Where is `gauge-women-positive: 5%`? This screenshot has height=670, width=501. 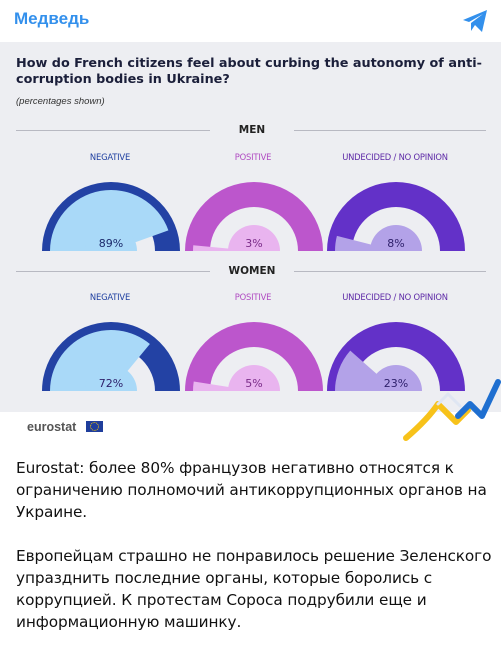
gauge-women-positive: 5% is located at coordinates (254, 356).